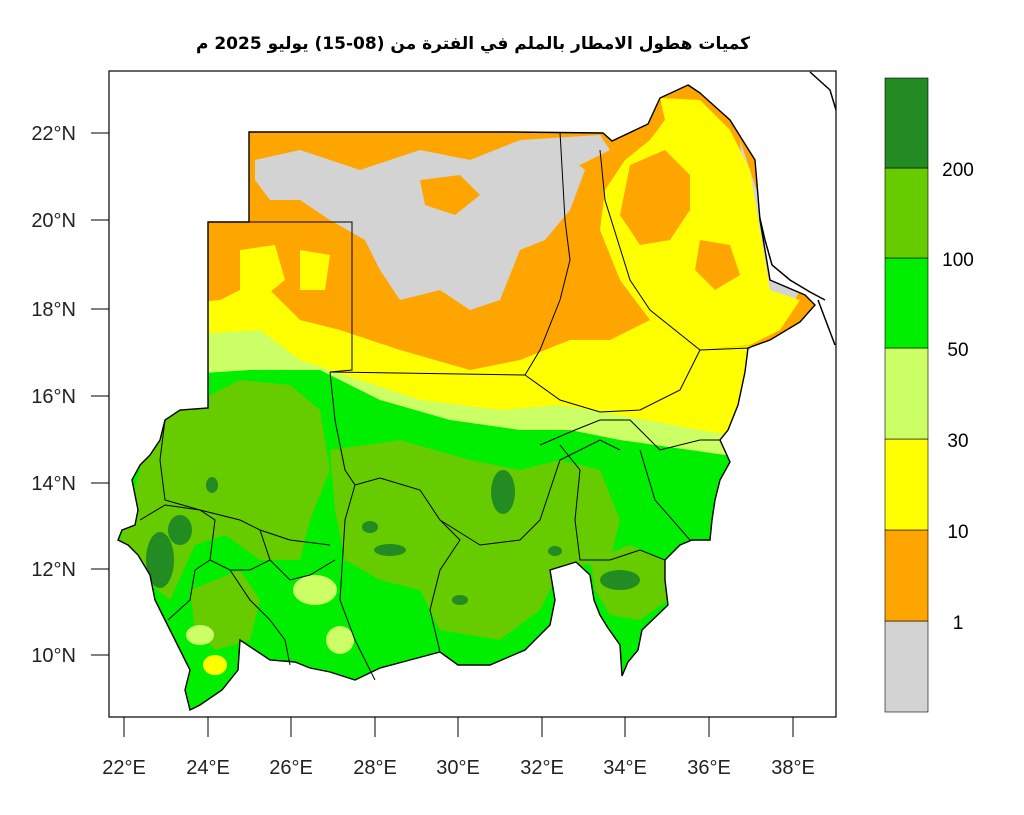 Image resolution: width=1024 pixels, height=815 pixels. What do you see at coordinates (655, 197) in the screenshot?
I see `orange-patch-east` at bounding box center [655, 197].